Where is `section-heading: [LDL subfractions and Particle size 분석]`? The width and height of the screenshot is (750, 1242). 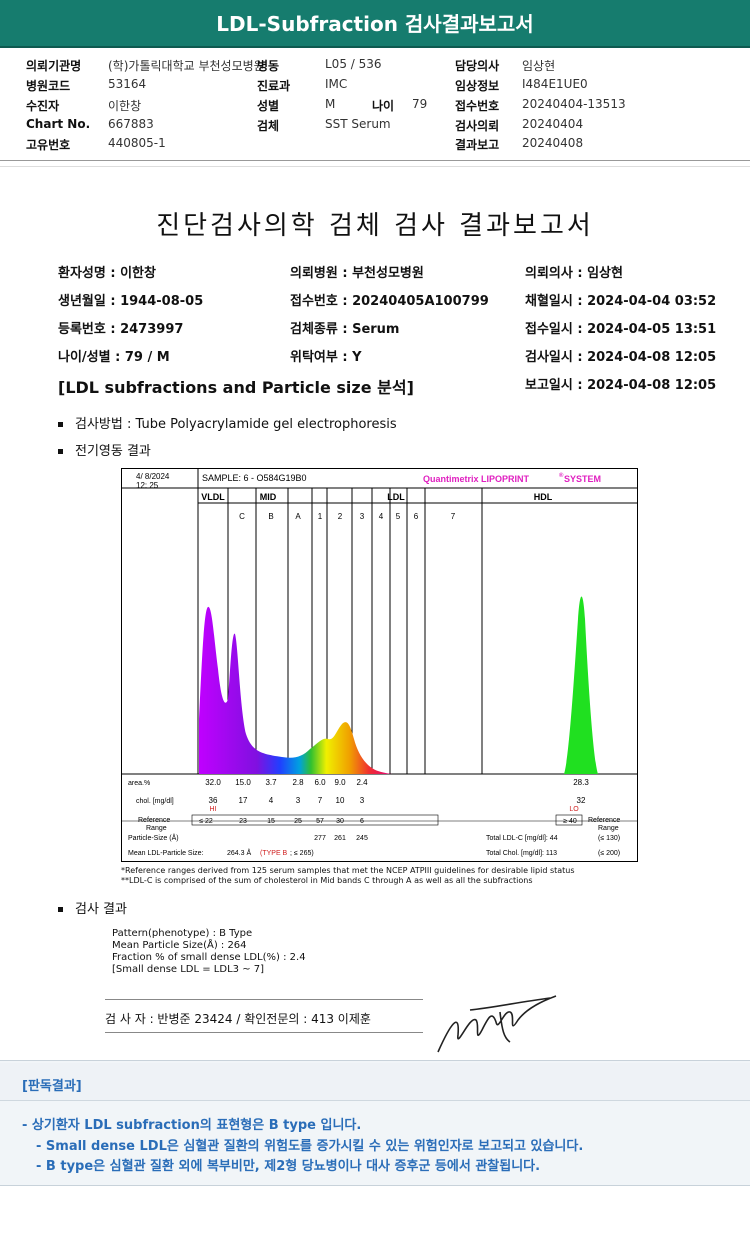 section-heading: [LDL subfractions and Particle size 분석] is located at coordinates (236, 386).